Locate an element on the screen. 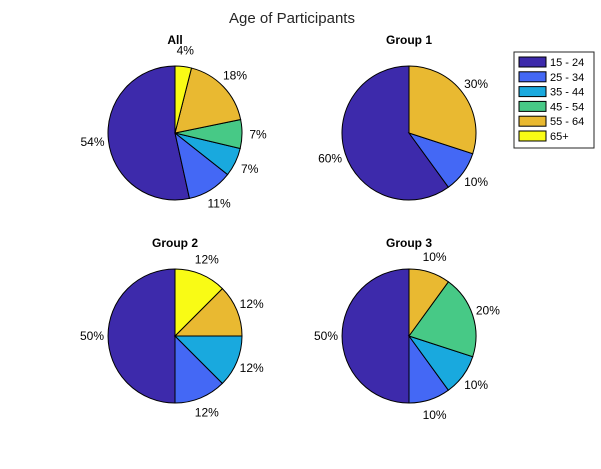 The height and width of the screenshot is (469, 601). pie-slice-label: 54% is located at coordinates (92, 142).